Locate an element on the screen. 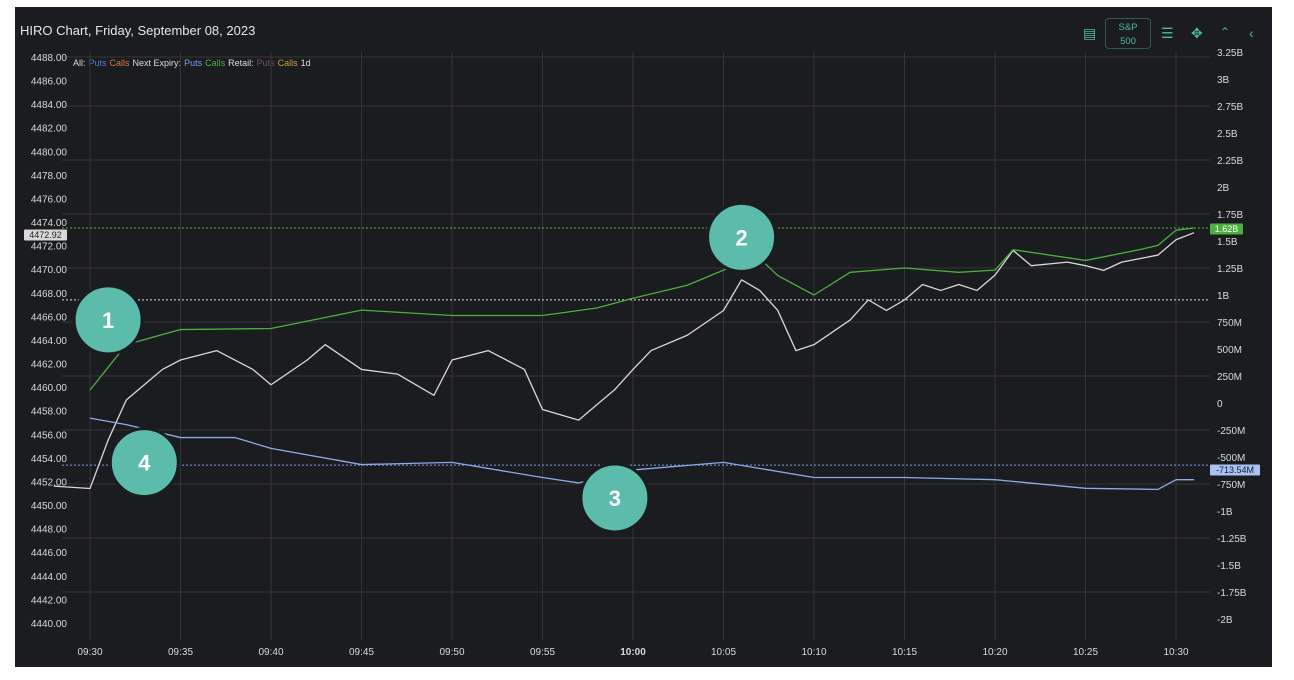 The image size is (1294, 680). right-tick-label: 3B is located at coordinates (1223, 80).